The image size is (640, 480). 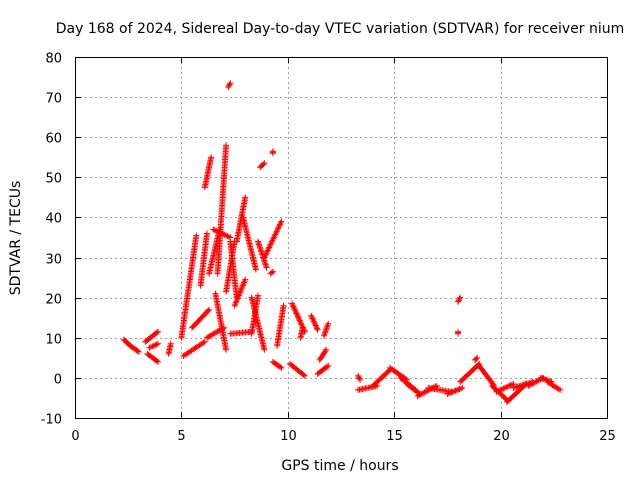 I want to click on x-axis-label: GPS time / hours, so click(x=339, y=466).